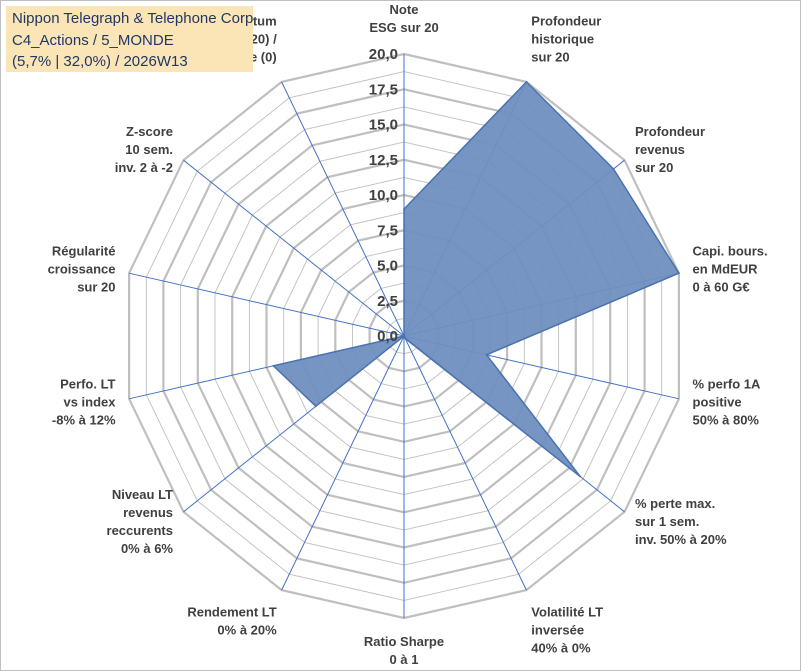  What do you see at coordinates (383, 89) in the screenshot?
I see `radial-tick-label: 17,5` at bounding box center [383, 89].